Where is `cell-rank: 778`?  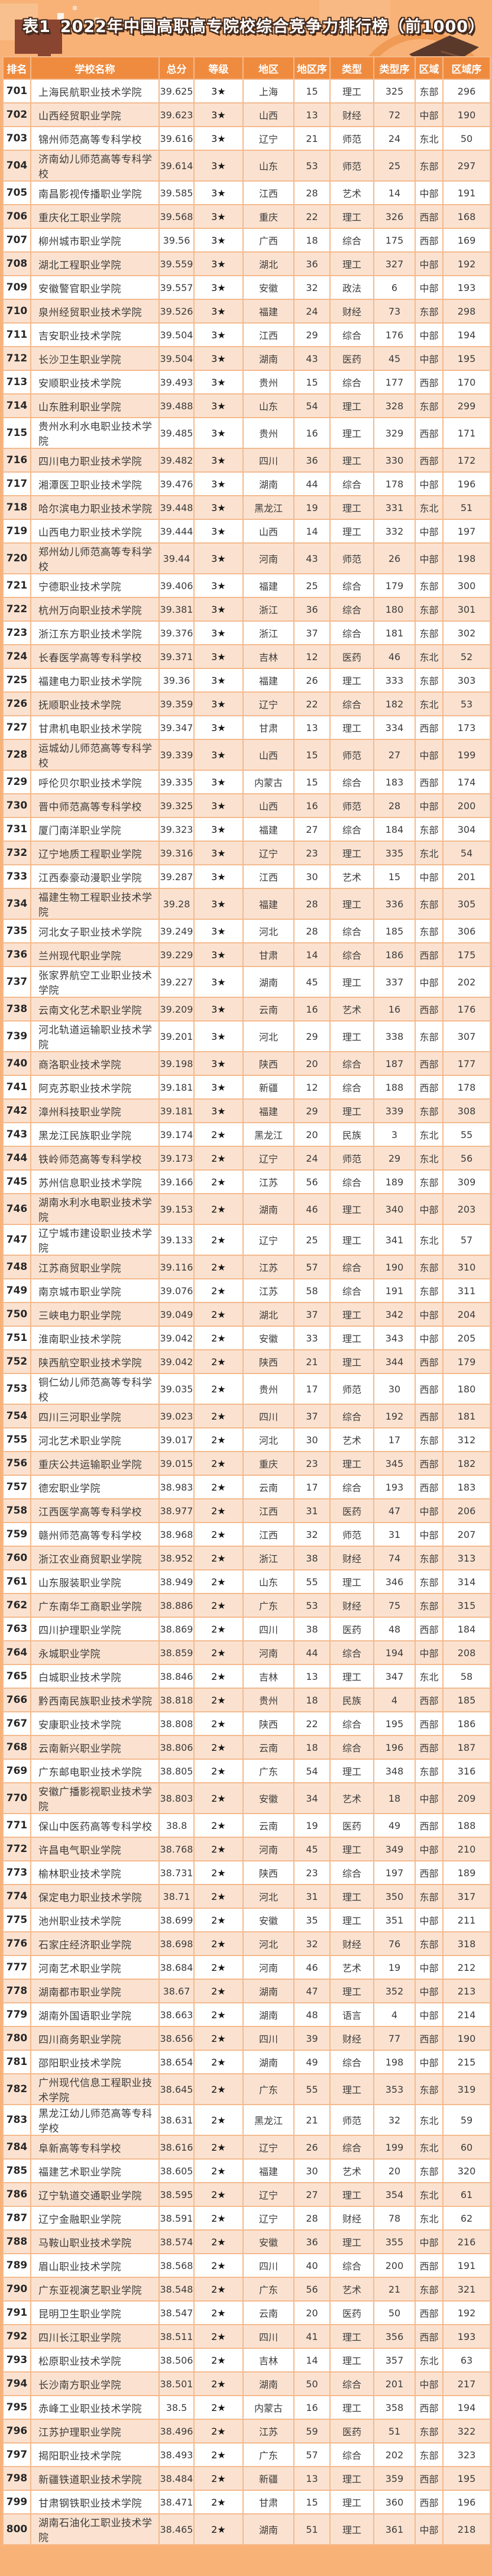
cell-rank: 778 is located at coordinates (16, 1991).